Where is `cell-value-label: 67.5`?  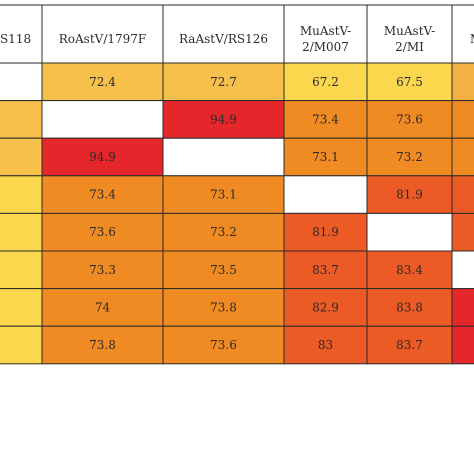
cell-value-label: 67.5 is located at coordinates (409, 82).